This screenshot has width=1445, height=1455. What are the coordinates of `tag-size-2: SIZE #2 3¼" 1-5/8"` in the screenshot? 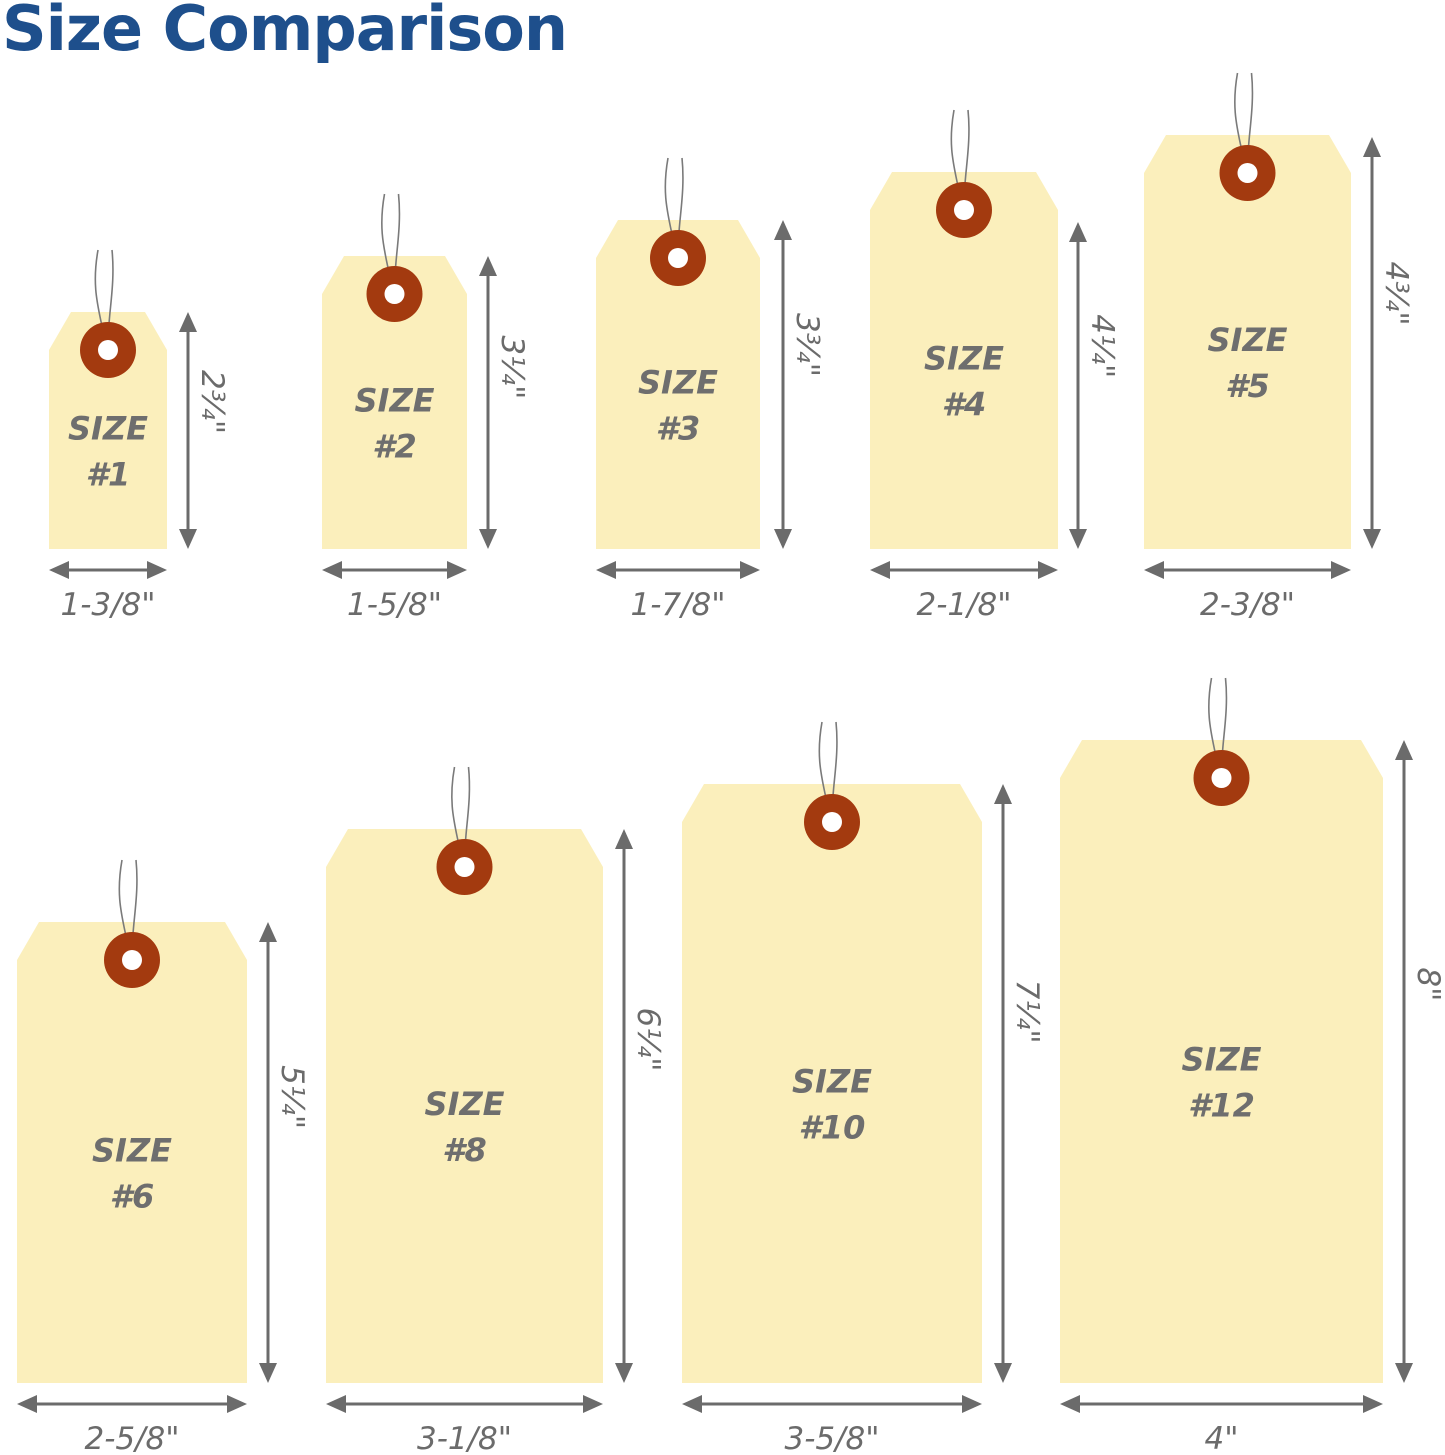 It's located at (426, 408).